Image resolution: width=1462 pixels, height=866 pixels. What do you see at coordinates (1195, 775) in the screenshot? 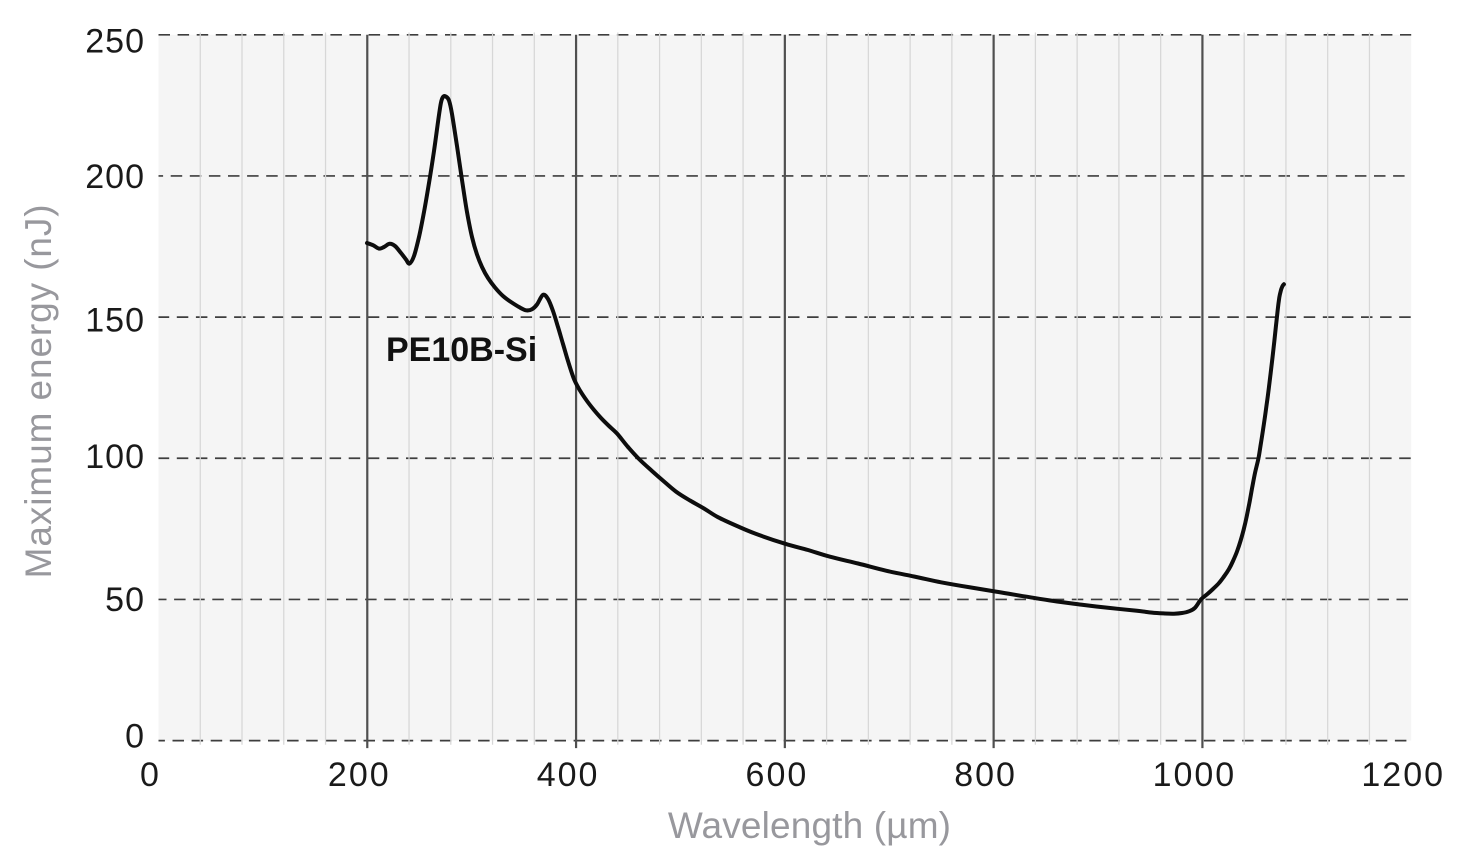
I see `svg-text: 1000` at bounding box center [1195, 775].